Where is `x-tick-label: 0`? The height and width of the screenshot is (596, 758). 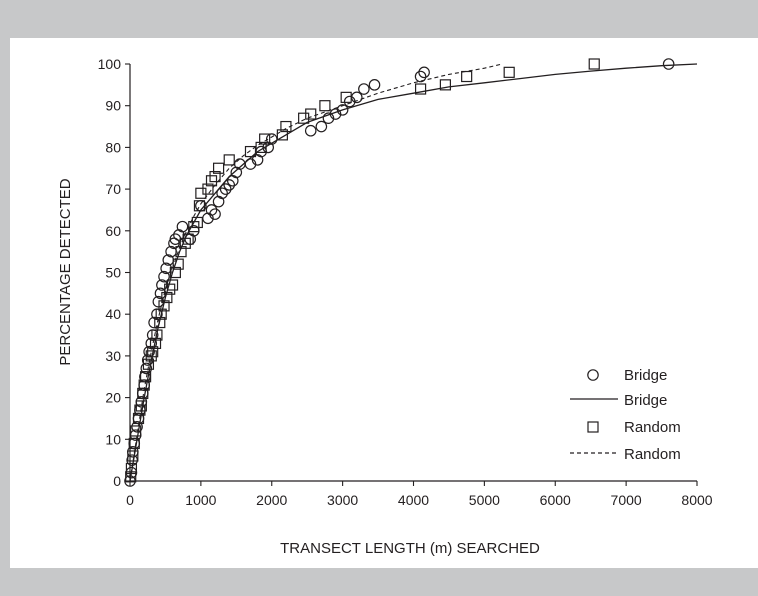 x-tick-label: 0 is located at coordinates (130, 500).